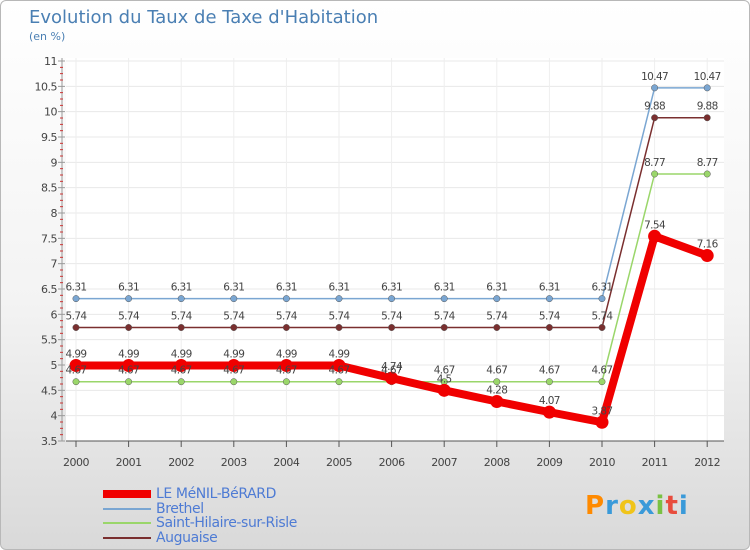 The height and width of the screenshot is (550, 750). I want to click on y-tick-label: 5.5, so click(49, 340).